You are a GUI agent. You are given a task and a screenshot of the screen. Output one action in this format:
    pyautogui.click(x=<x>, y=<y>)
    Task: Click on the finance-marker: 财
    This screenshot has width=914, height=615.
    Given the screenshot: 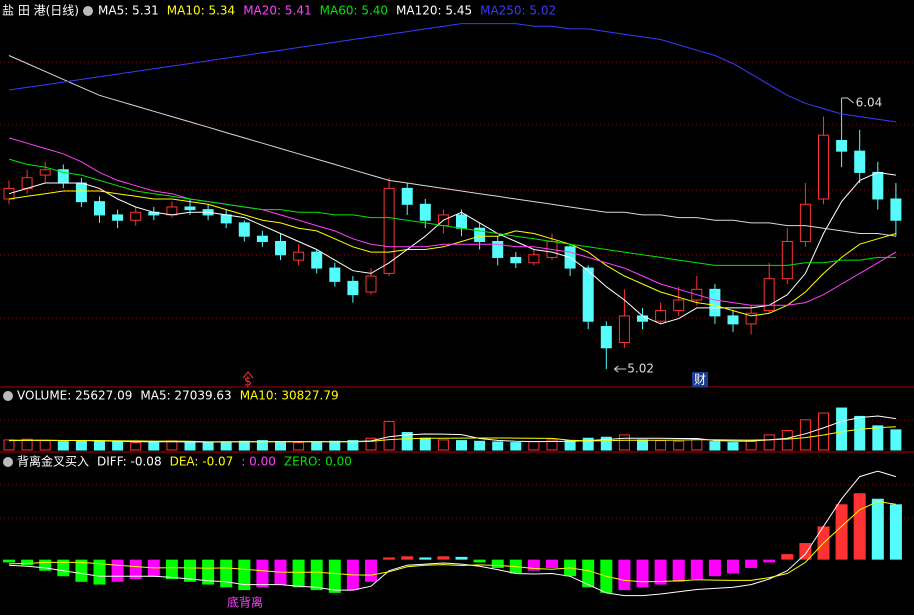 What is the action you would take?
    pyautogui.click(x=700, y=380)
    